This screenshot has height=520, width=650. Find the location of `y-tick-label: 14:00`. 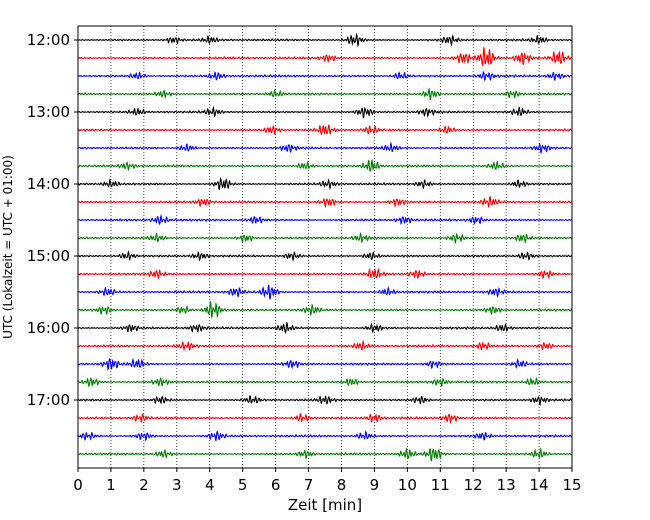

y-tick-label: 14:00 is located at coordinates (48, 184).